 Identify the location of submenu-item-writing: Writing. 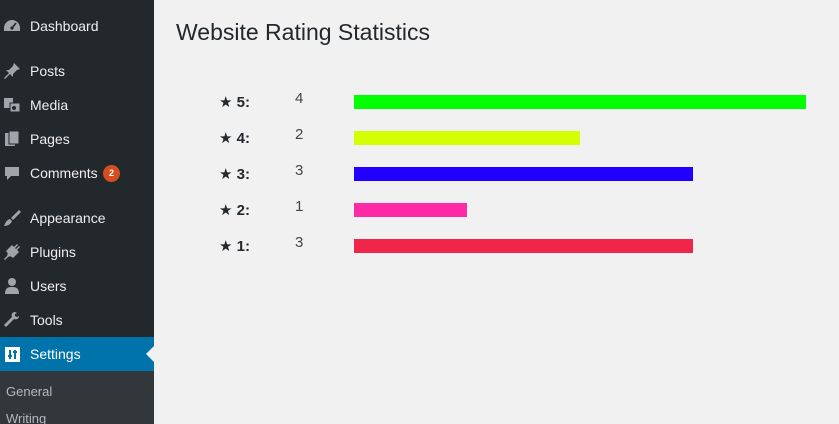
(26, 417).